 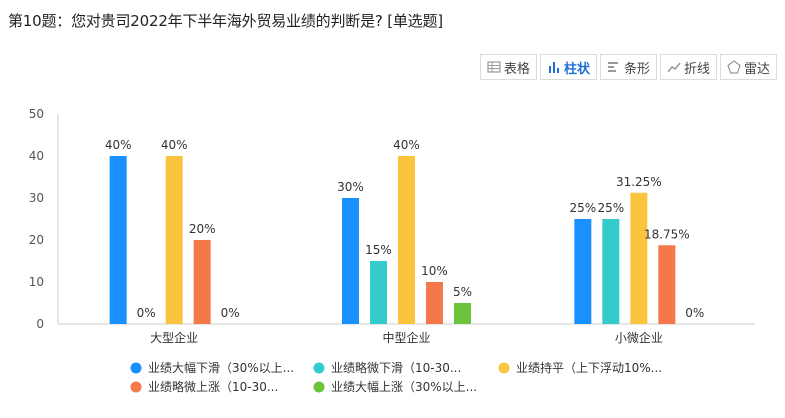 What do you see at coordinates (36, 114) in the screenshot?
I see `y-tick-label: 50` at bounding box center [36, 114].